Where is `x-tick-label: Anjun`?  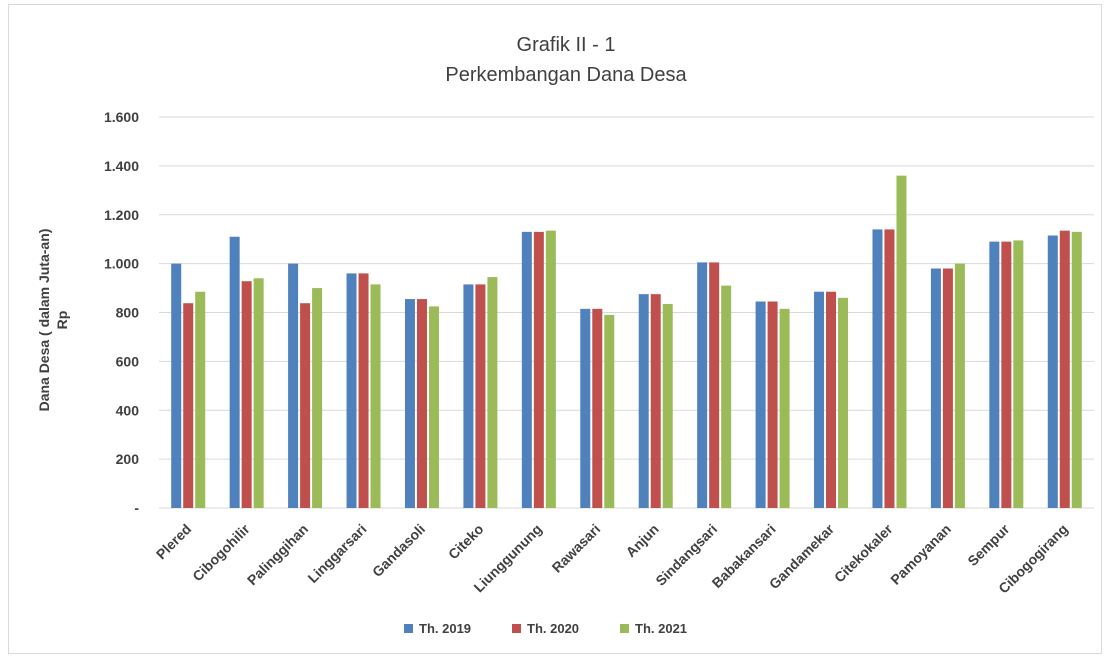 x-tick-label: Anjun is located at coordinates (641, 540).